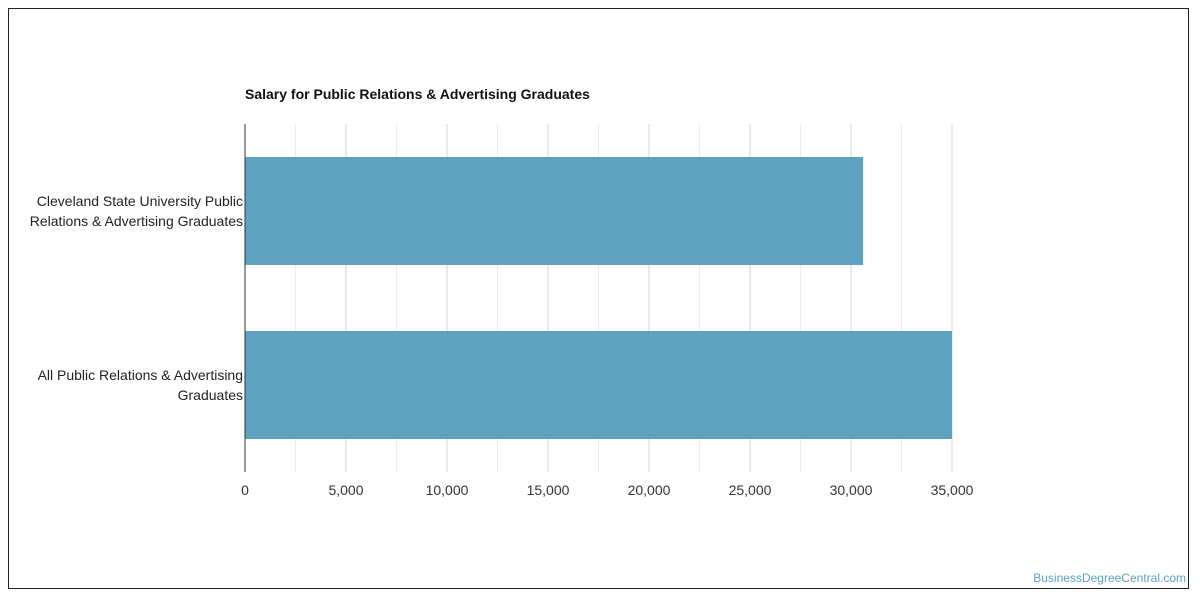 Image resolution: width=1200 pixels, height=600 pixels. What do you see at coordinates (851, 490) in the screenshot?
I see `x-tick-label: 30,000` at bounding box center [851, 490].